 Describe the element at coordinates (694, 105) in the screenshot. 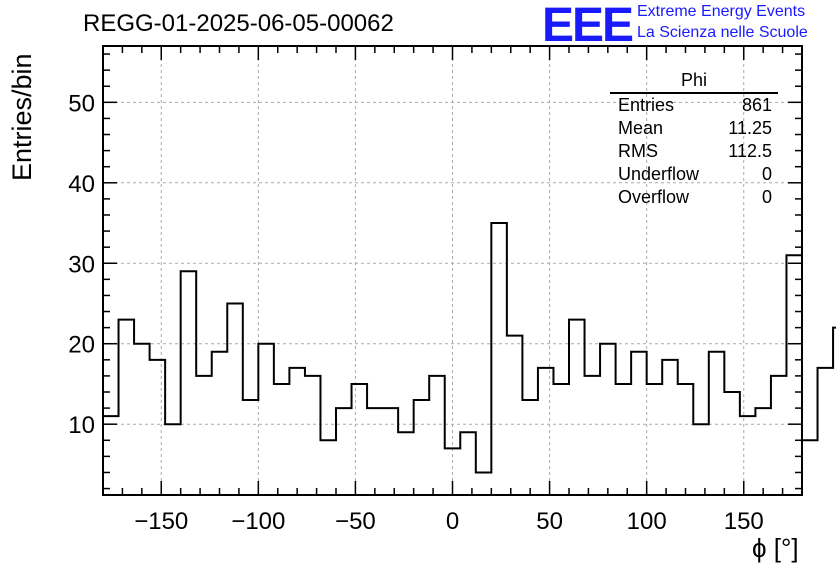

I see `stats-row: Entries 861` at that location.